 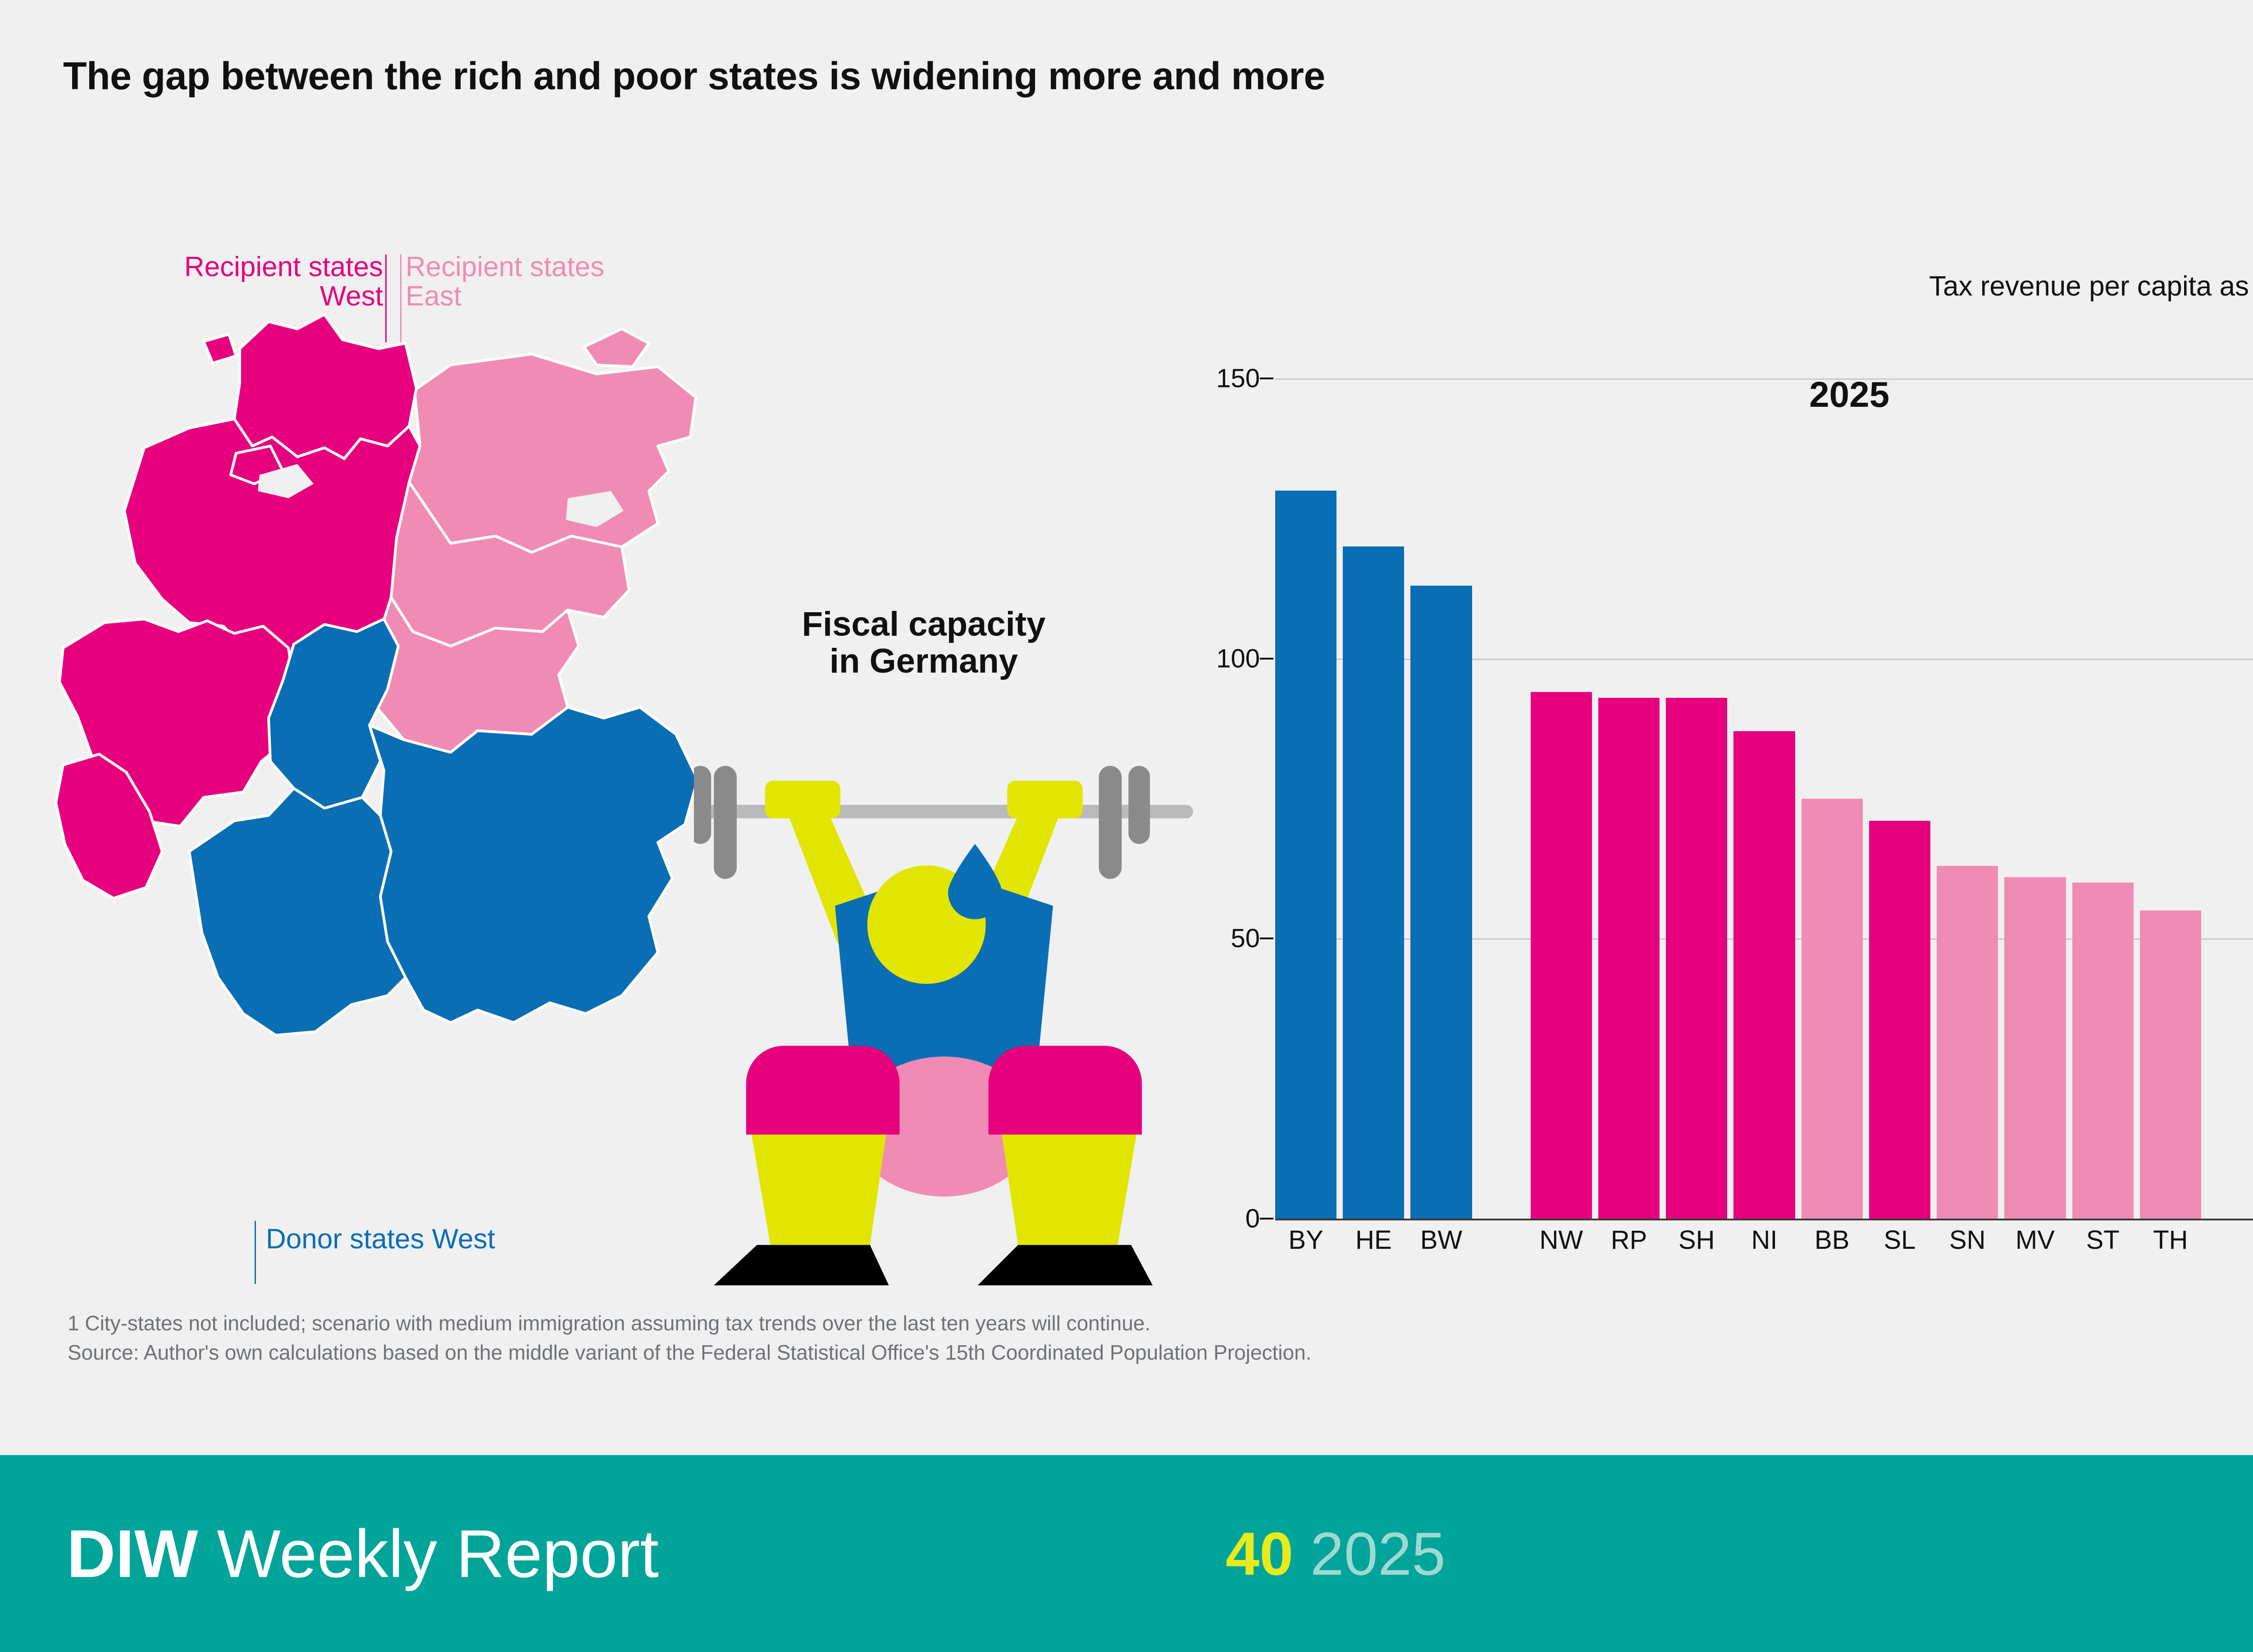 I want to click on map-region-recipient-west, so click(x=238, y=607).